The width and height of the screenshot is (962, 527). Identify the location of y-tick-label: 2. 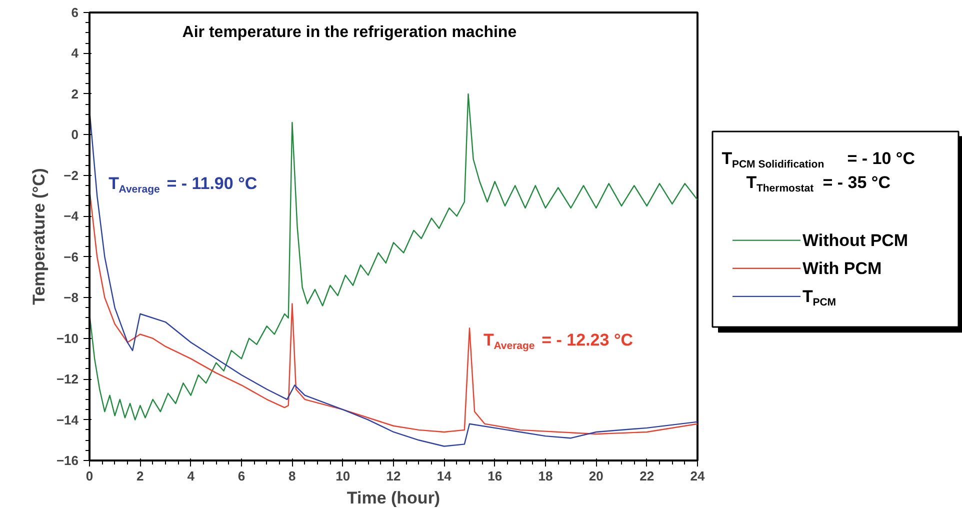
(75, 94).